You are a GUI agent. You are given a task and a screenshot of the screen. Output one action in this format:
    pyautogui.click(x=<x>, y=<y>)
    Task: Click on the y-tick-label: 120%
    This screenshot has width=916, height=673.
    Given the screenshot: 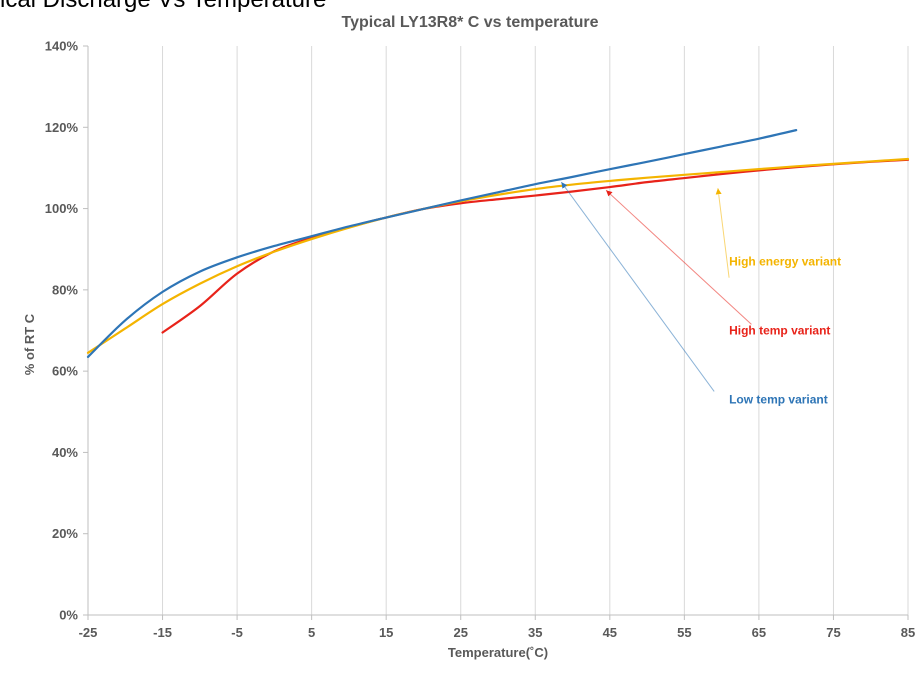 What is the action you would take?
    pyautogui.click(x=62, y=127)
    